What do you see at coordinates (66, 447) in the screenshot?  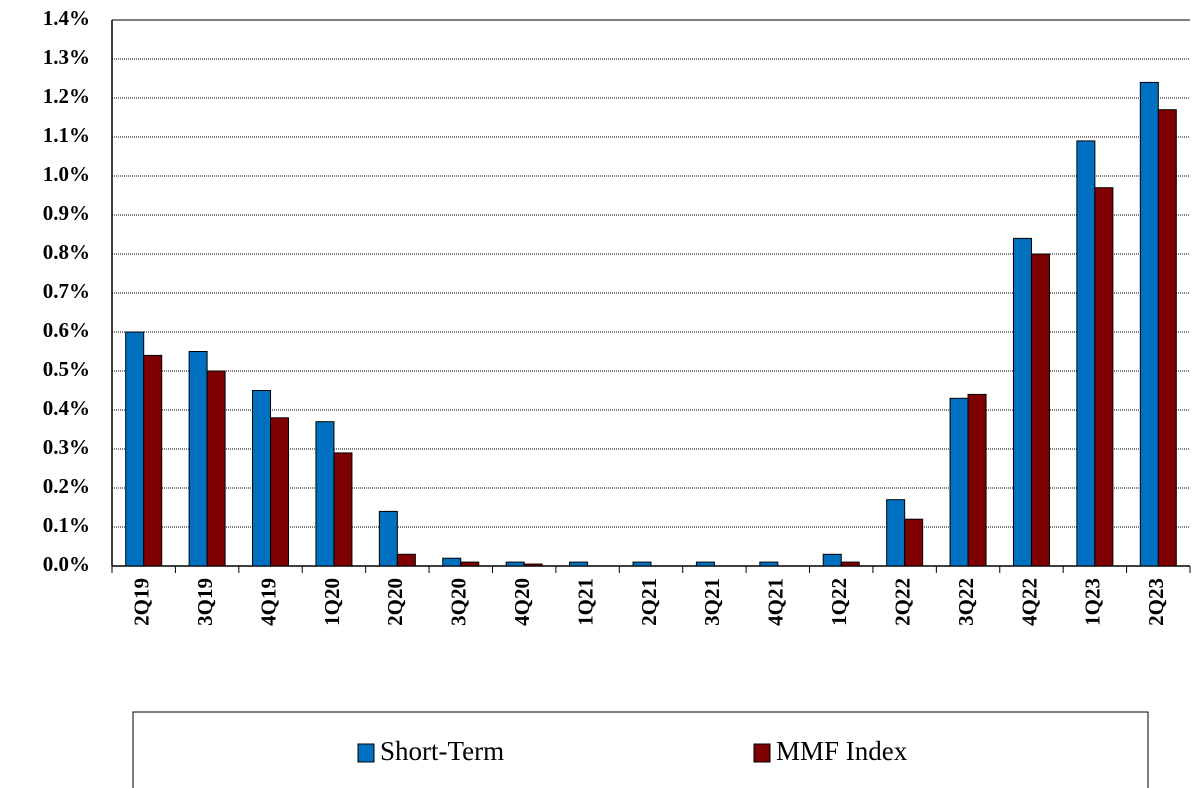 I see `y-tick-label: 0.3%` at bounding box center [66, 447].